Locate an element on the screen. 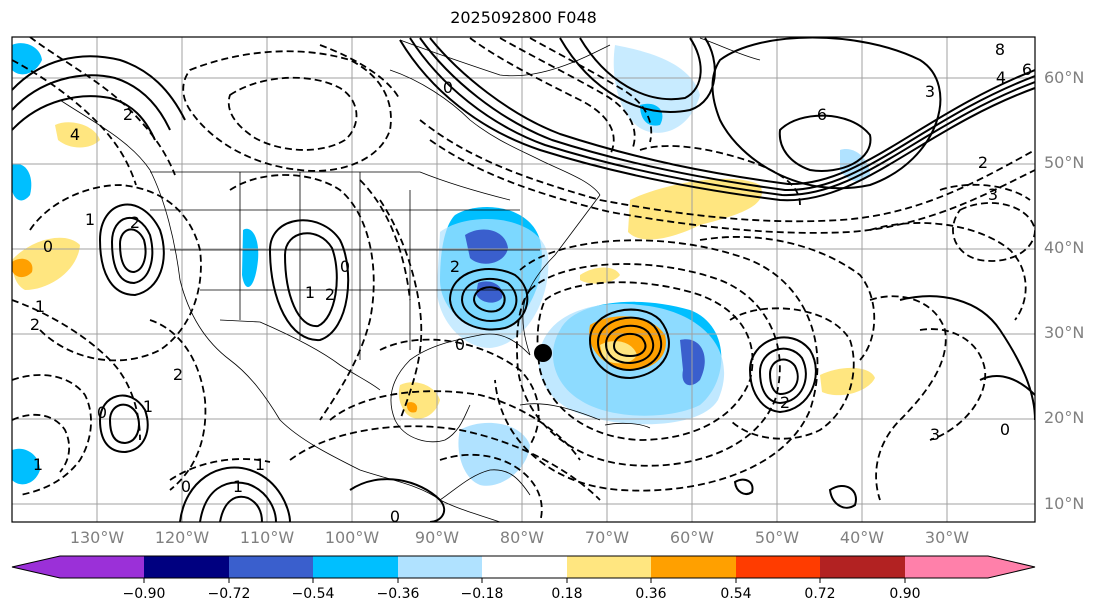 This screenshot has height=615, width=1105. storm-center-marker is located at coordinates (543, 353).